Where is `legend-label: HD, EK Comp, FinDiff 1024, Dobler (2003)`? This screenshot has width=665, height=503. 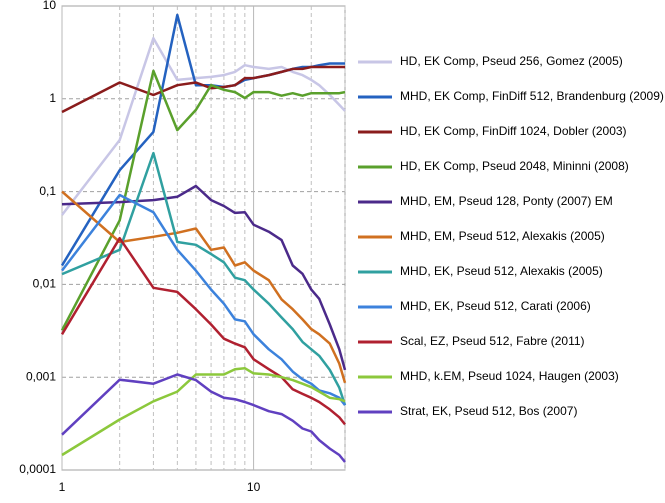 legend-label: HD, EK Comp, FinDiff 1024, Dobler (2003) is located at coordinates (513, 131).